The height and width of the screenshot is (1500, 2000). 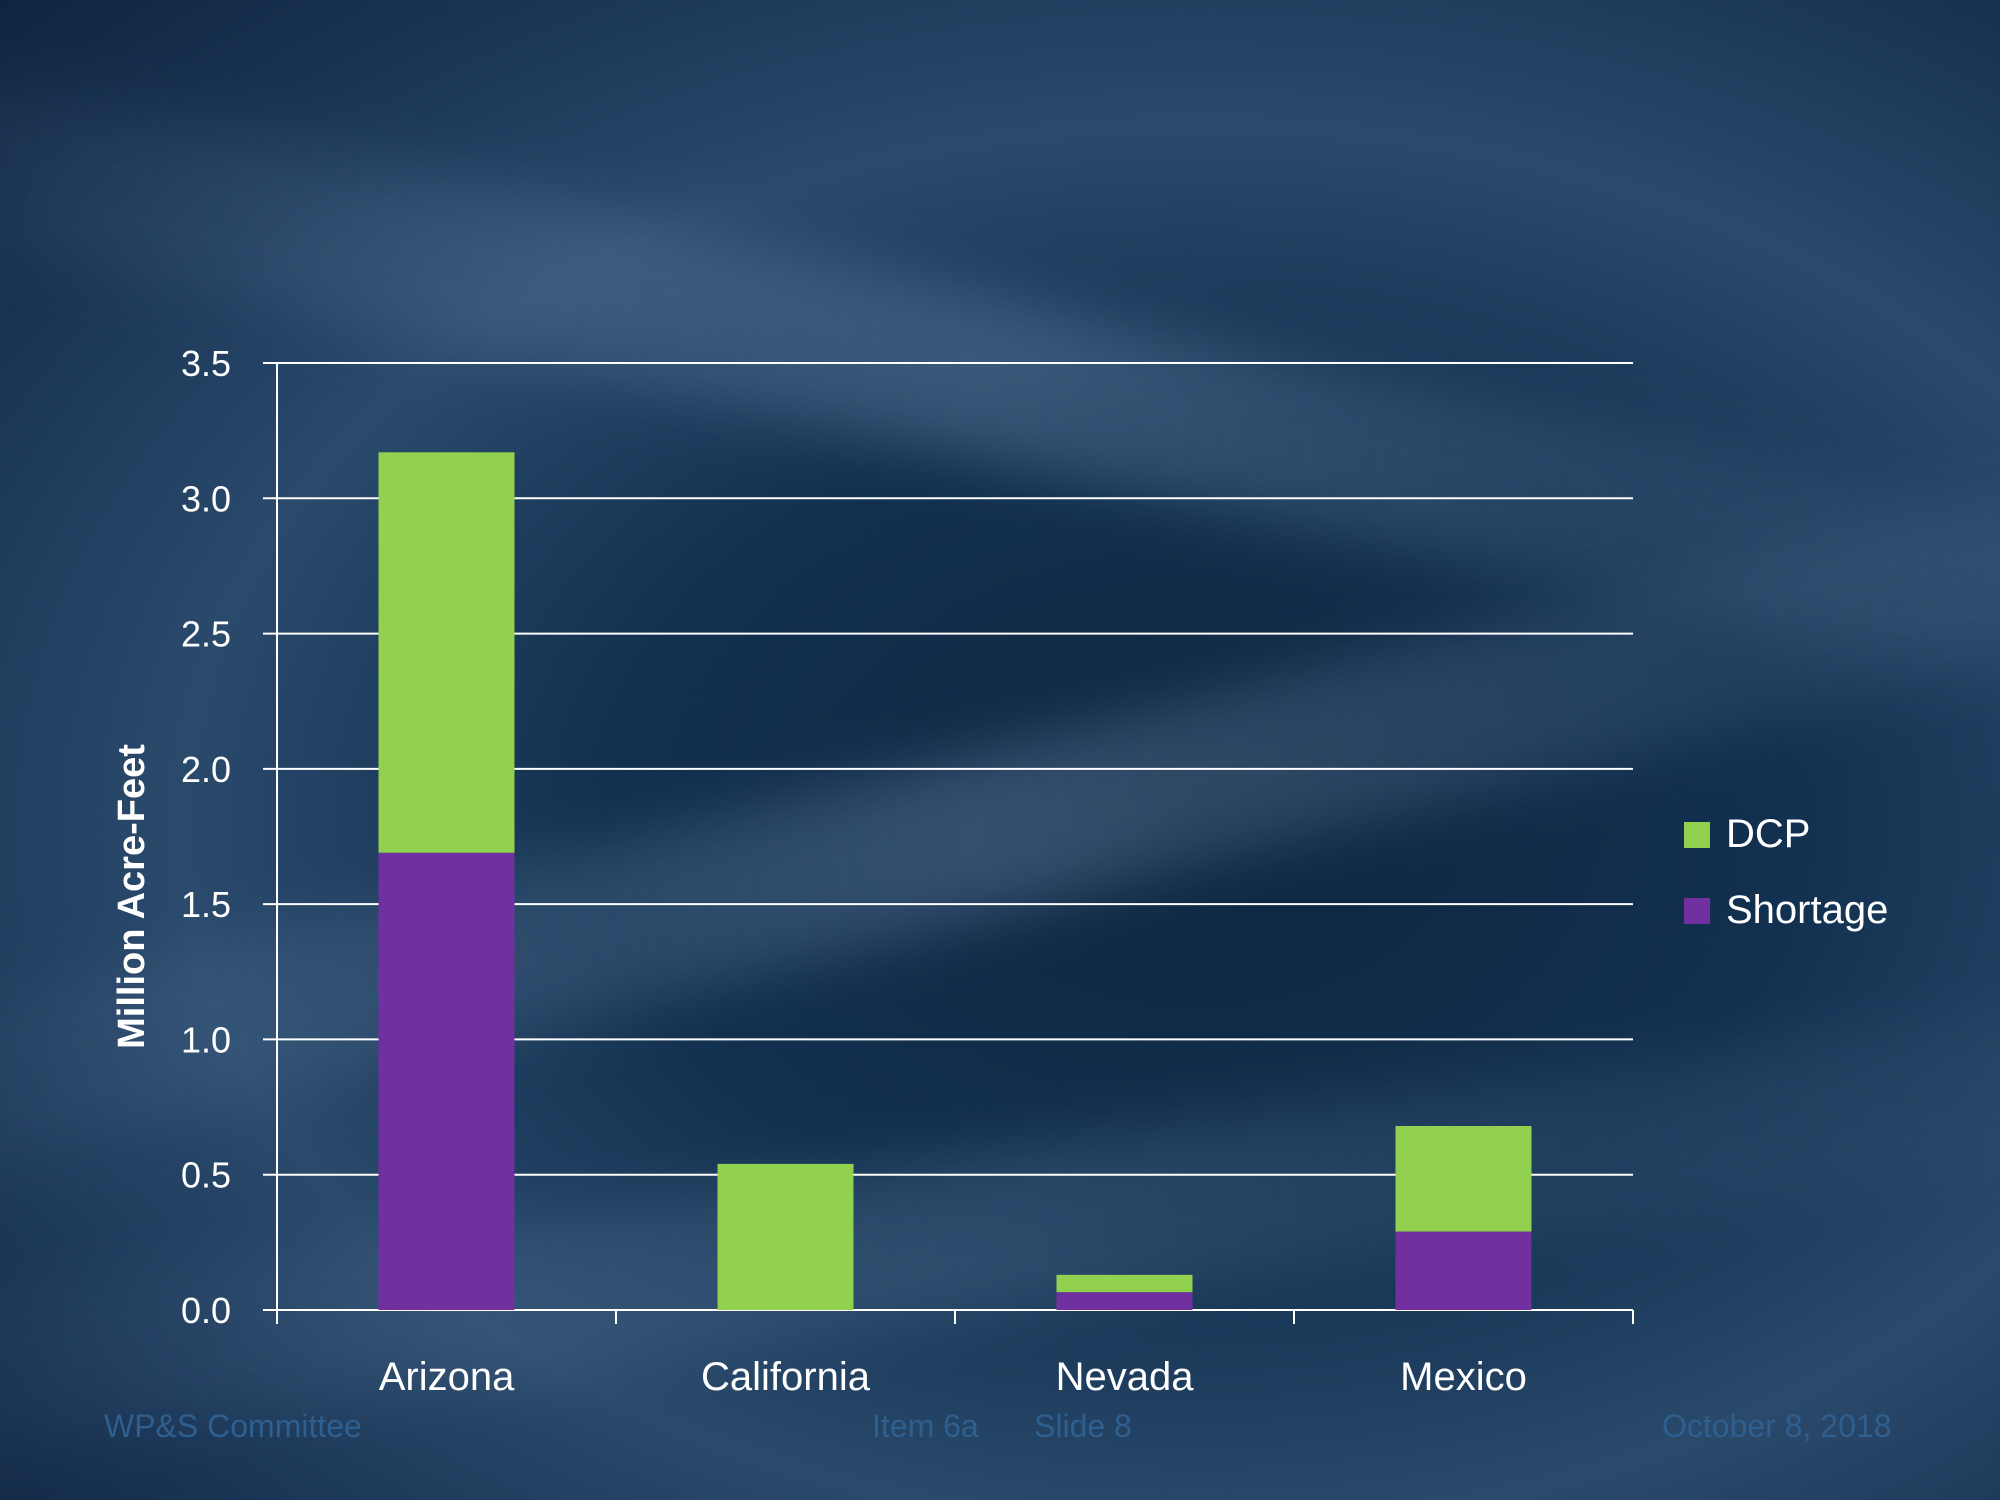 What do you see at coordinates (1463, 1270) in the screenshot?
I see `bar-shortage-mexico` at bounding box center [1463, 1270].